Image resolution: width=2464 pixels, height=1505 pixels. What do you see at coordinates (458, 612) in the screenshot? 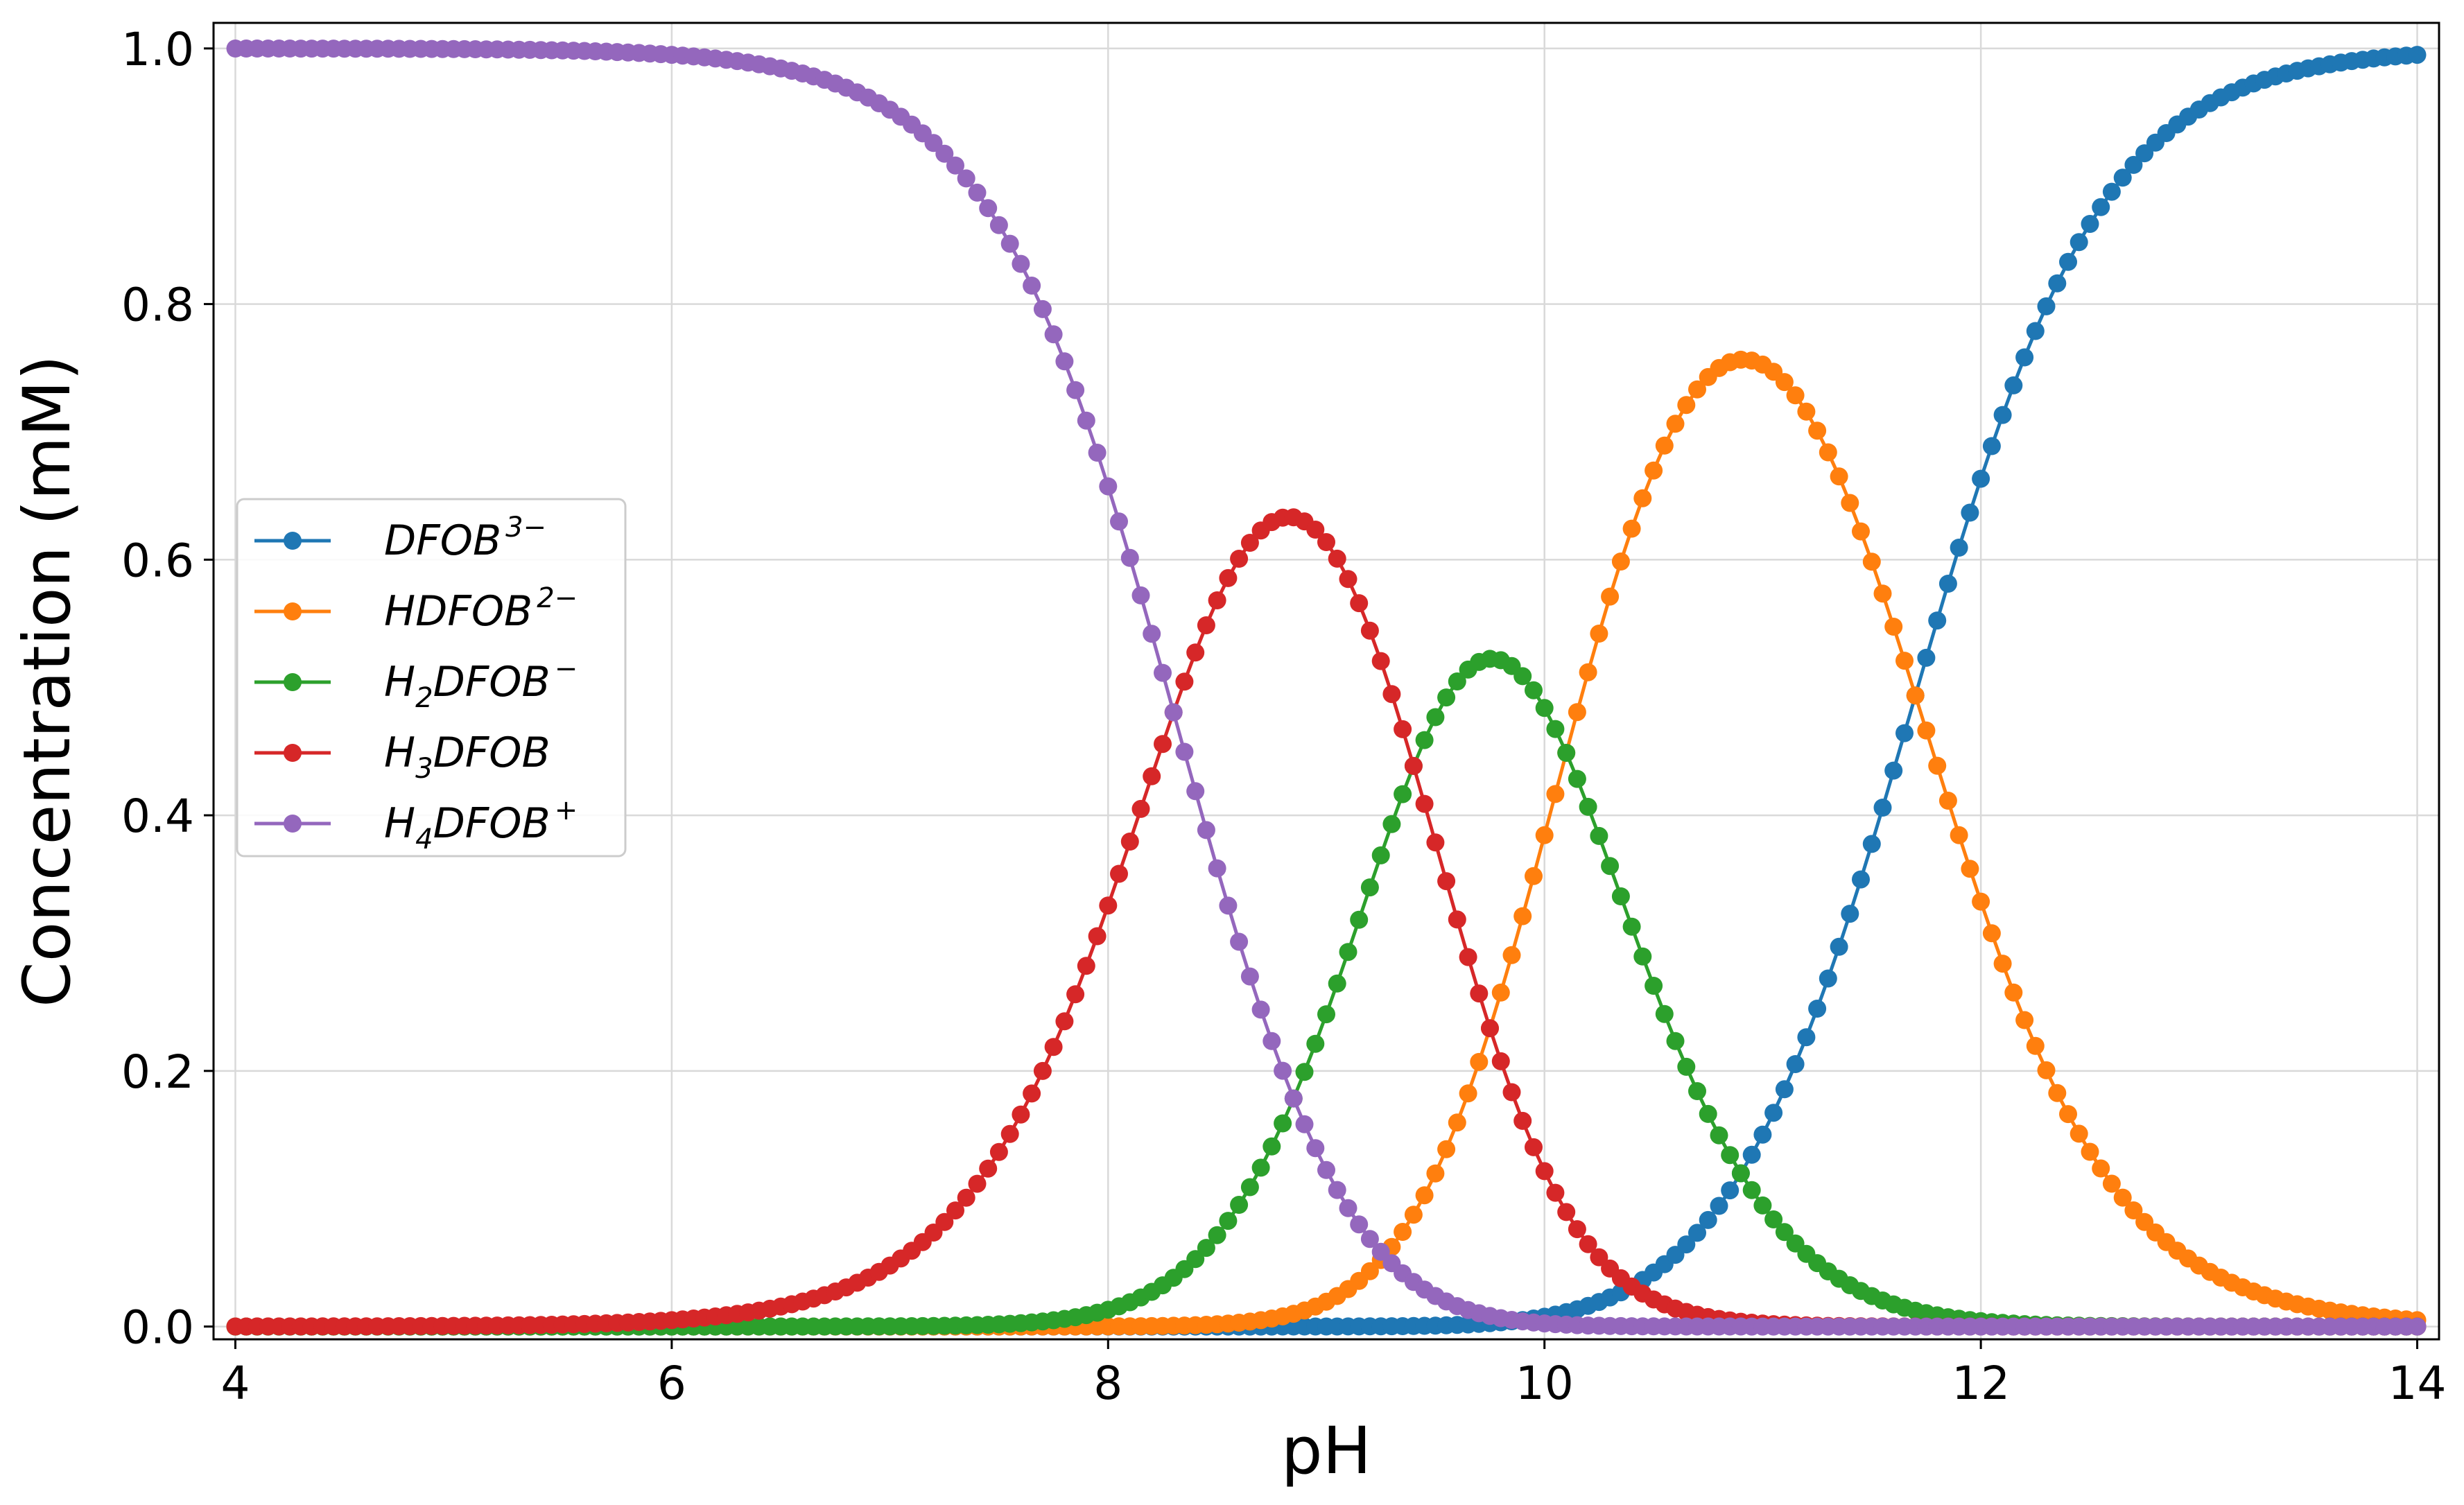
I see `legend-label-name: HDFOB` at bounding box center [458, 612].